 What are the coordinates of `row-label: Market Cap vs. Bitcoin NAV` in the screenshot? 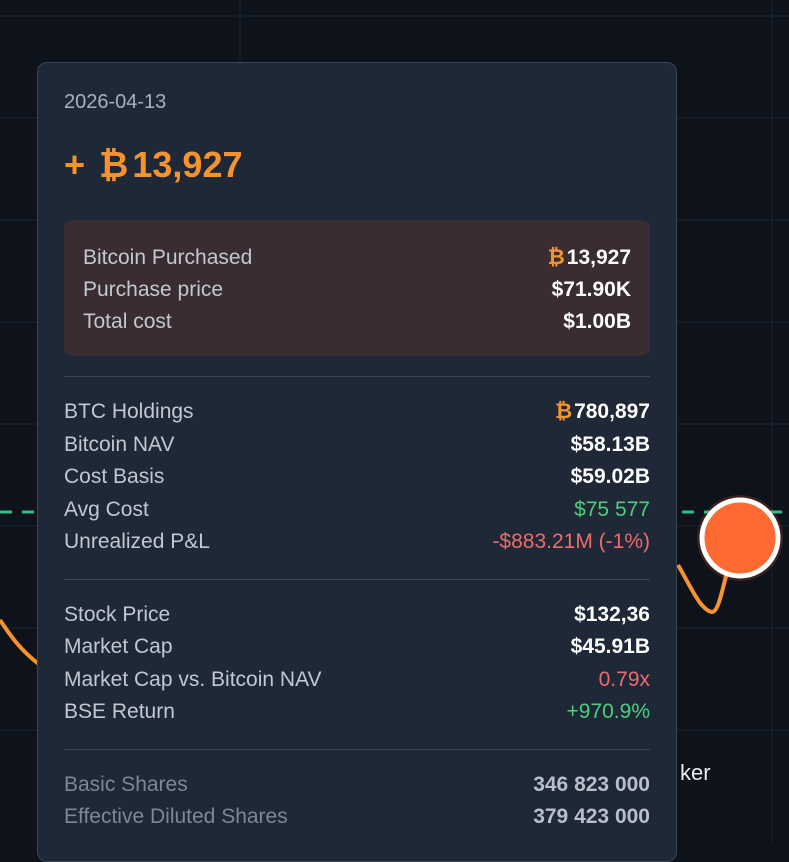 It's located at (193, 679).